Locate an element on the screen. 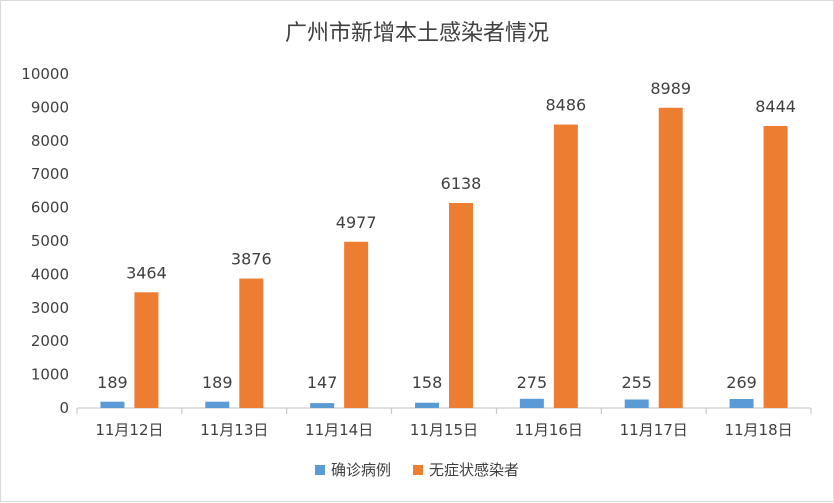 Image resolution: width=834 pixels, height=503 pixels. x-tick-label: 11月12日 is located at coordinates (129, 430).